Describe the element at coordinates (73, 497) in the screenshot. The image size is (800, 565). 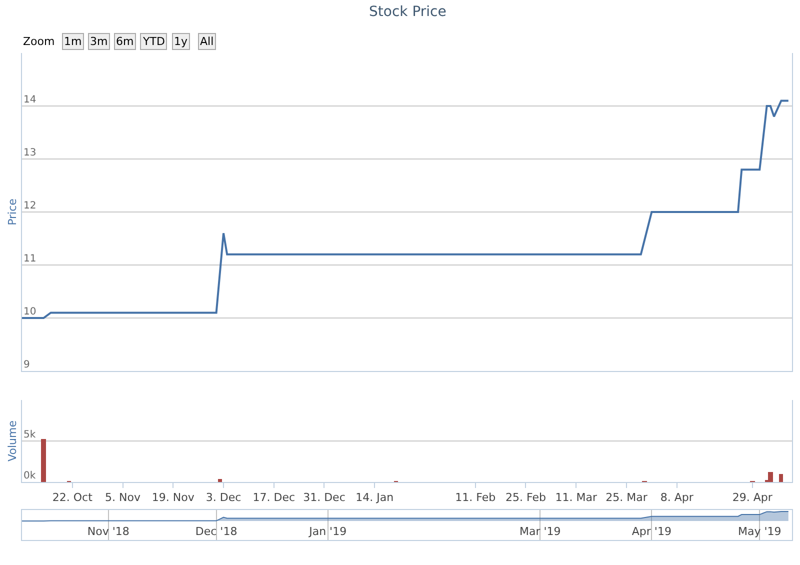
I see `x-tick-label: 22. Oct` at that location.